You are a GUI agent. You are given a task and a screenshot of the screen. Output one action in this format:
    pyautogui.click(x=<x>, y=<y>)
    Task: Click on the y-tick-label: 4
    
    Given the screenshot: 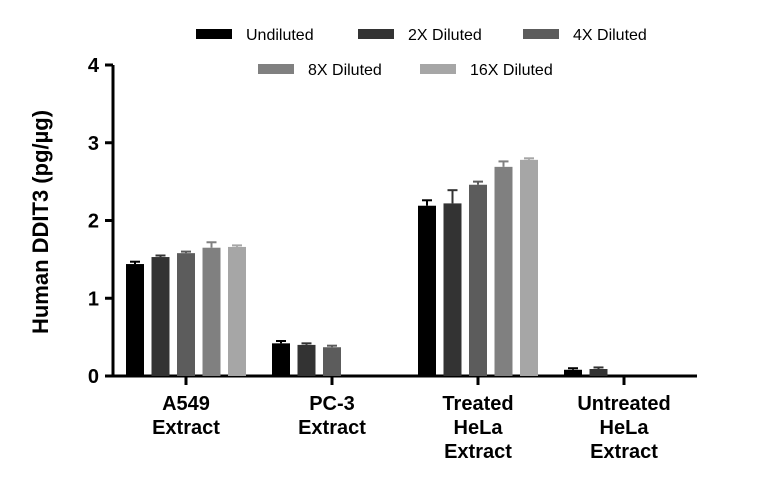 What is the action you would take?
    pyautogui.click(x=94, y=66)
    